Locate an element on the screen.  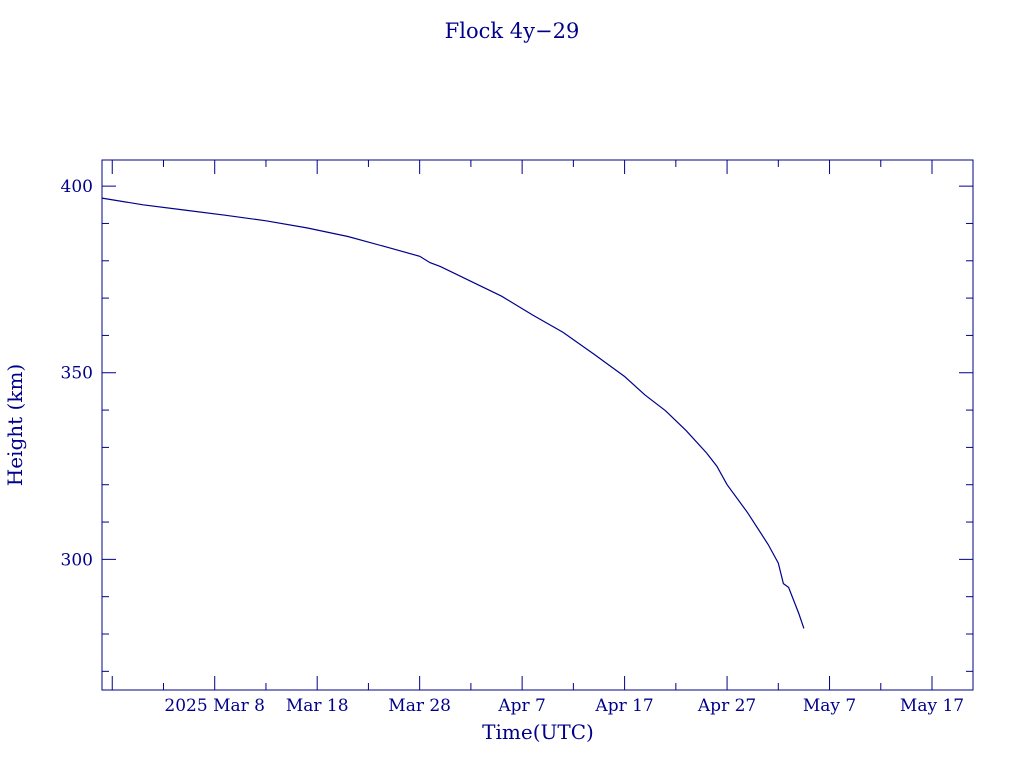
x-tick-label: May 7 is located at coordinates (829, 706).